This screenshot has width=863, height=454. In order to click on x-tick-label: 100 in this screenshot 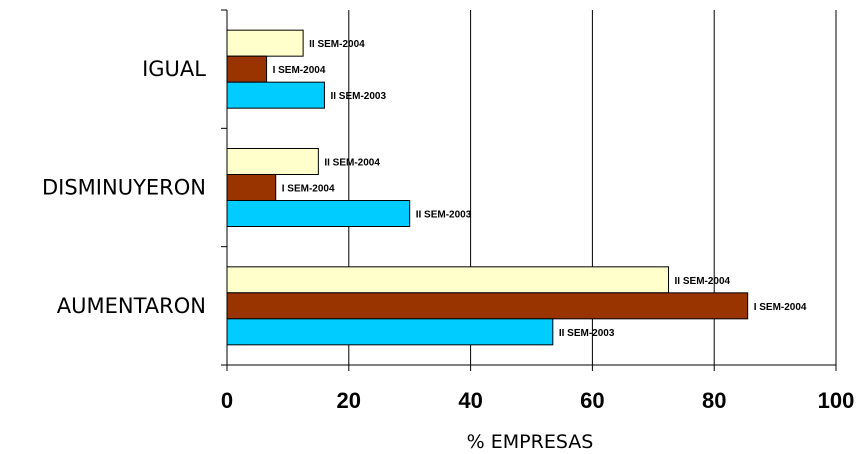, I will do `click(836, 400)`.